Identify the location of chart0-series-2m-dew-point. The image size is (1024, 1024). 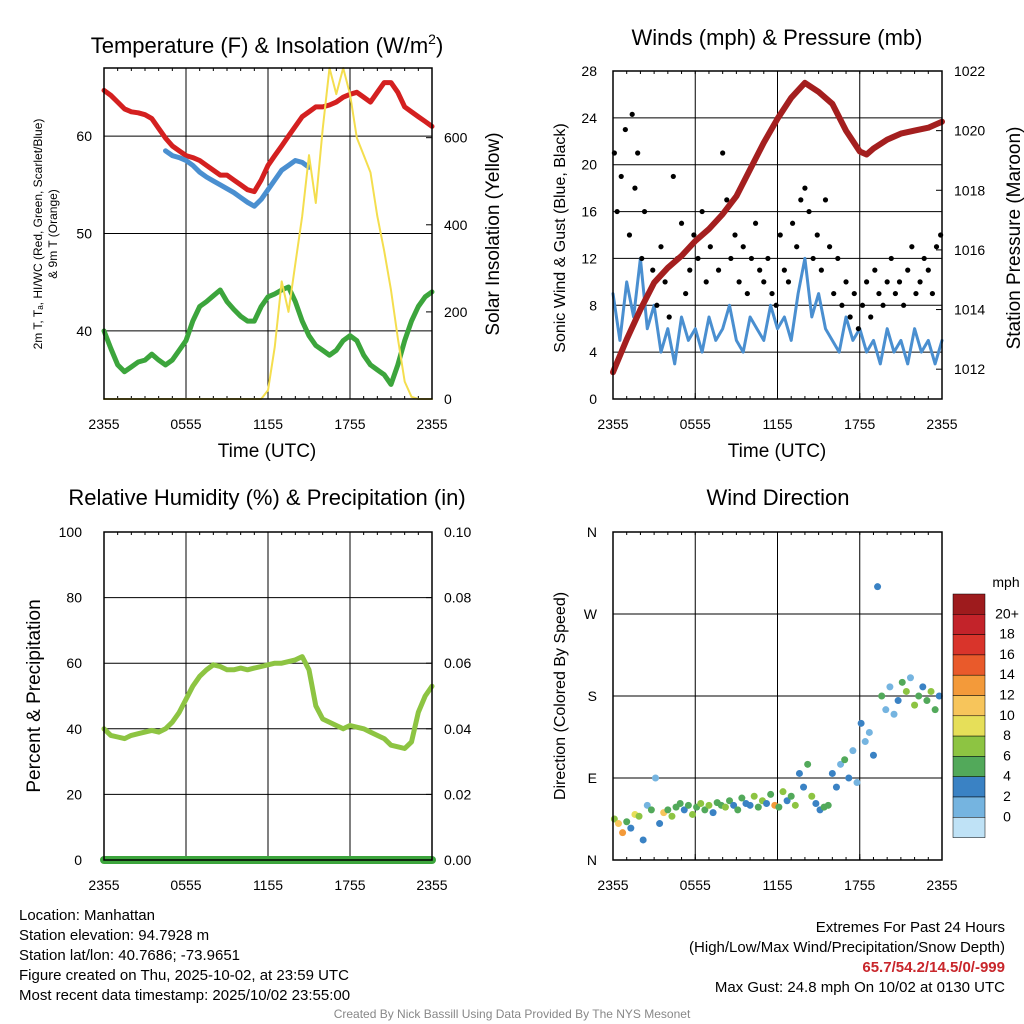
(268, 335).